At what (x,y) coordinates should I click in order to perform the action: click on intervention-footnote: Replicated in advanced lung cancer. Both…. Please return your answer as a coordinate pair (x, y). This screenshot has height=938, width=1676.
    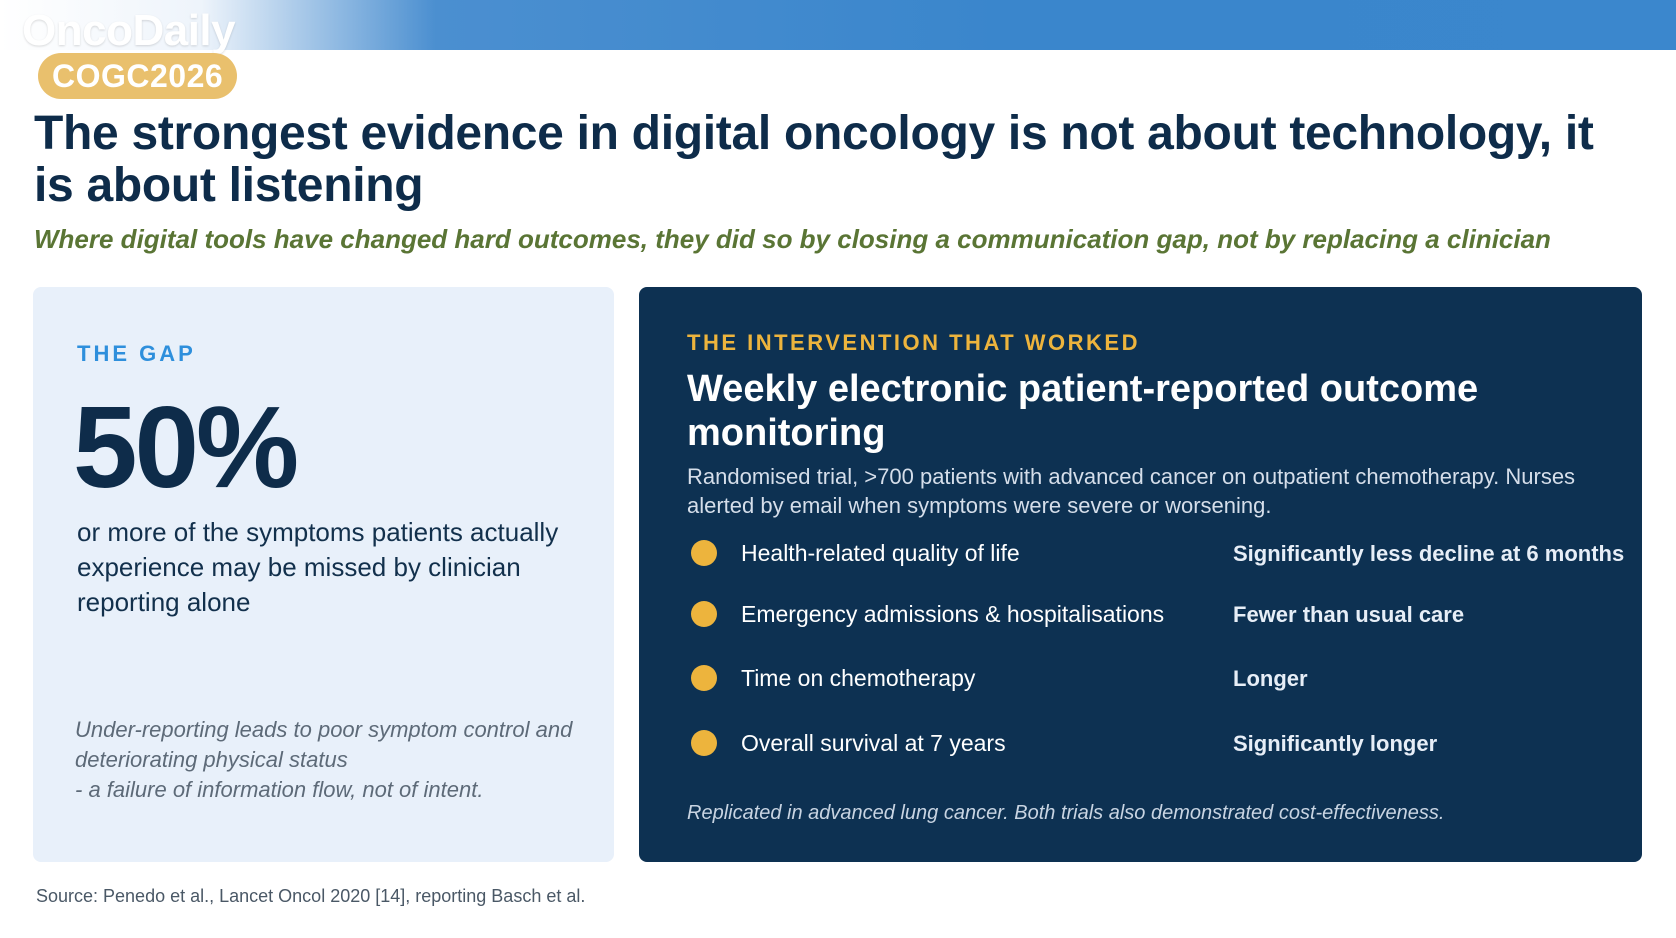
    Looking at the image, I should click on (1066, 813).